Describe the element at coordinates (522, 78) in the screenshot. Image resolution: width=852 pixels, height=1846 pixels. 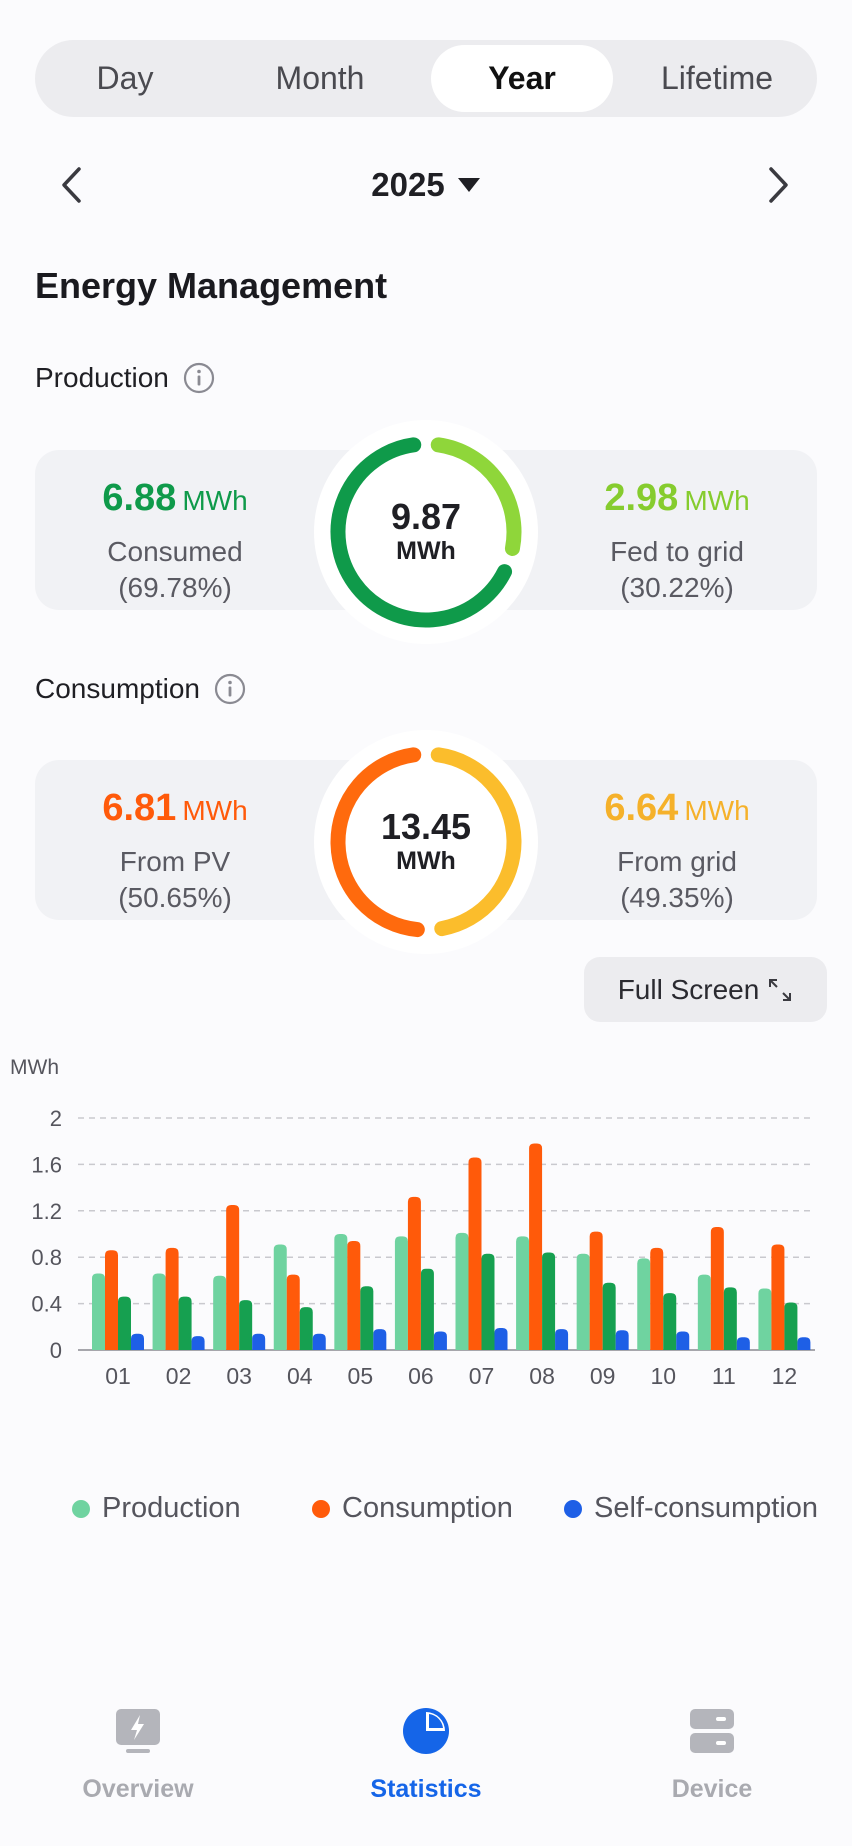
I see `tab-year: Year` at that location.